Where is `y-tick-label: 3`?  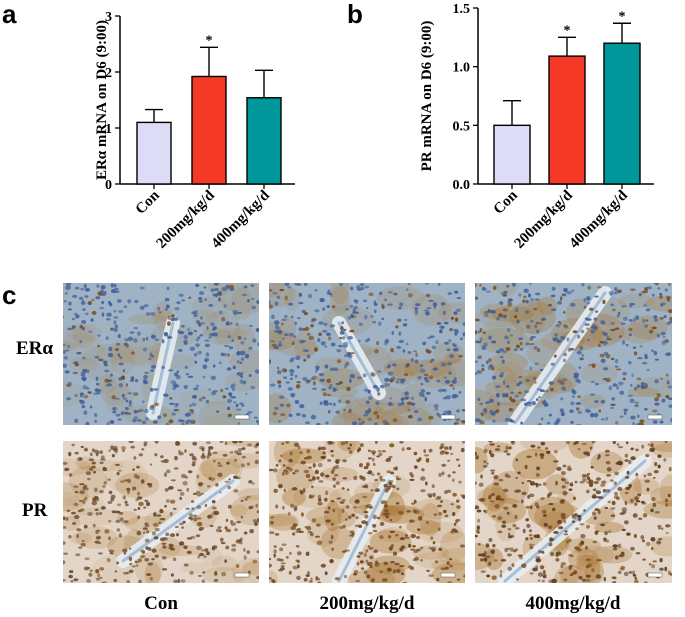 y-tick-label: 3 is located at coordinates (108, 17).